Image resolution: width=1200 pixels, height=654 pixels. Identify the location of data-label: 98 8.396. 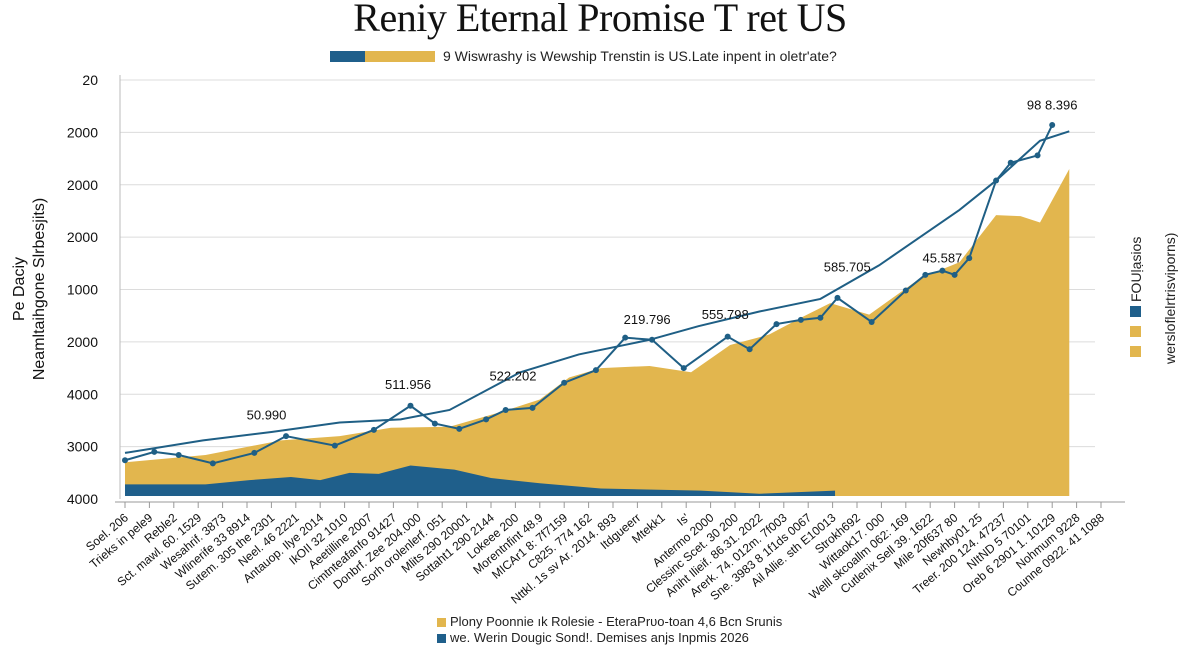
(1052, 104).